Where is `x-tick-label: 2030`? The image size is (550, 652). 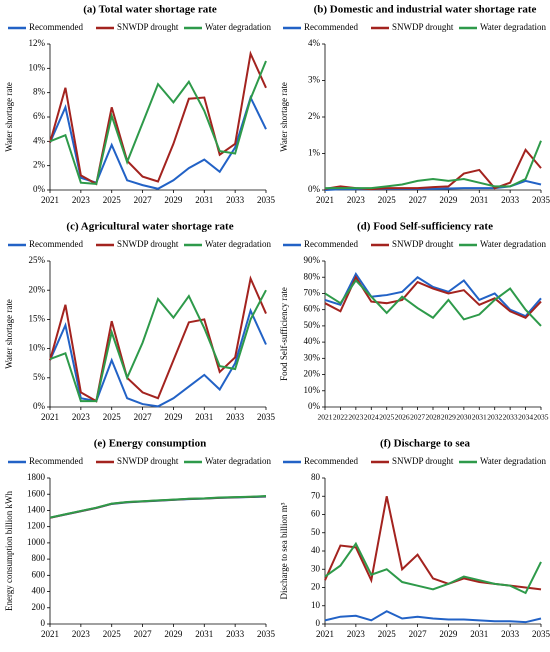
x-tick-label: 2030 is located at coordinates (463, 417).